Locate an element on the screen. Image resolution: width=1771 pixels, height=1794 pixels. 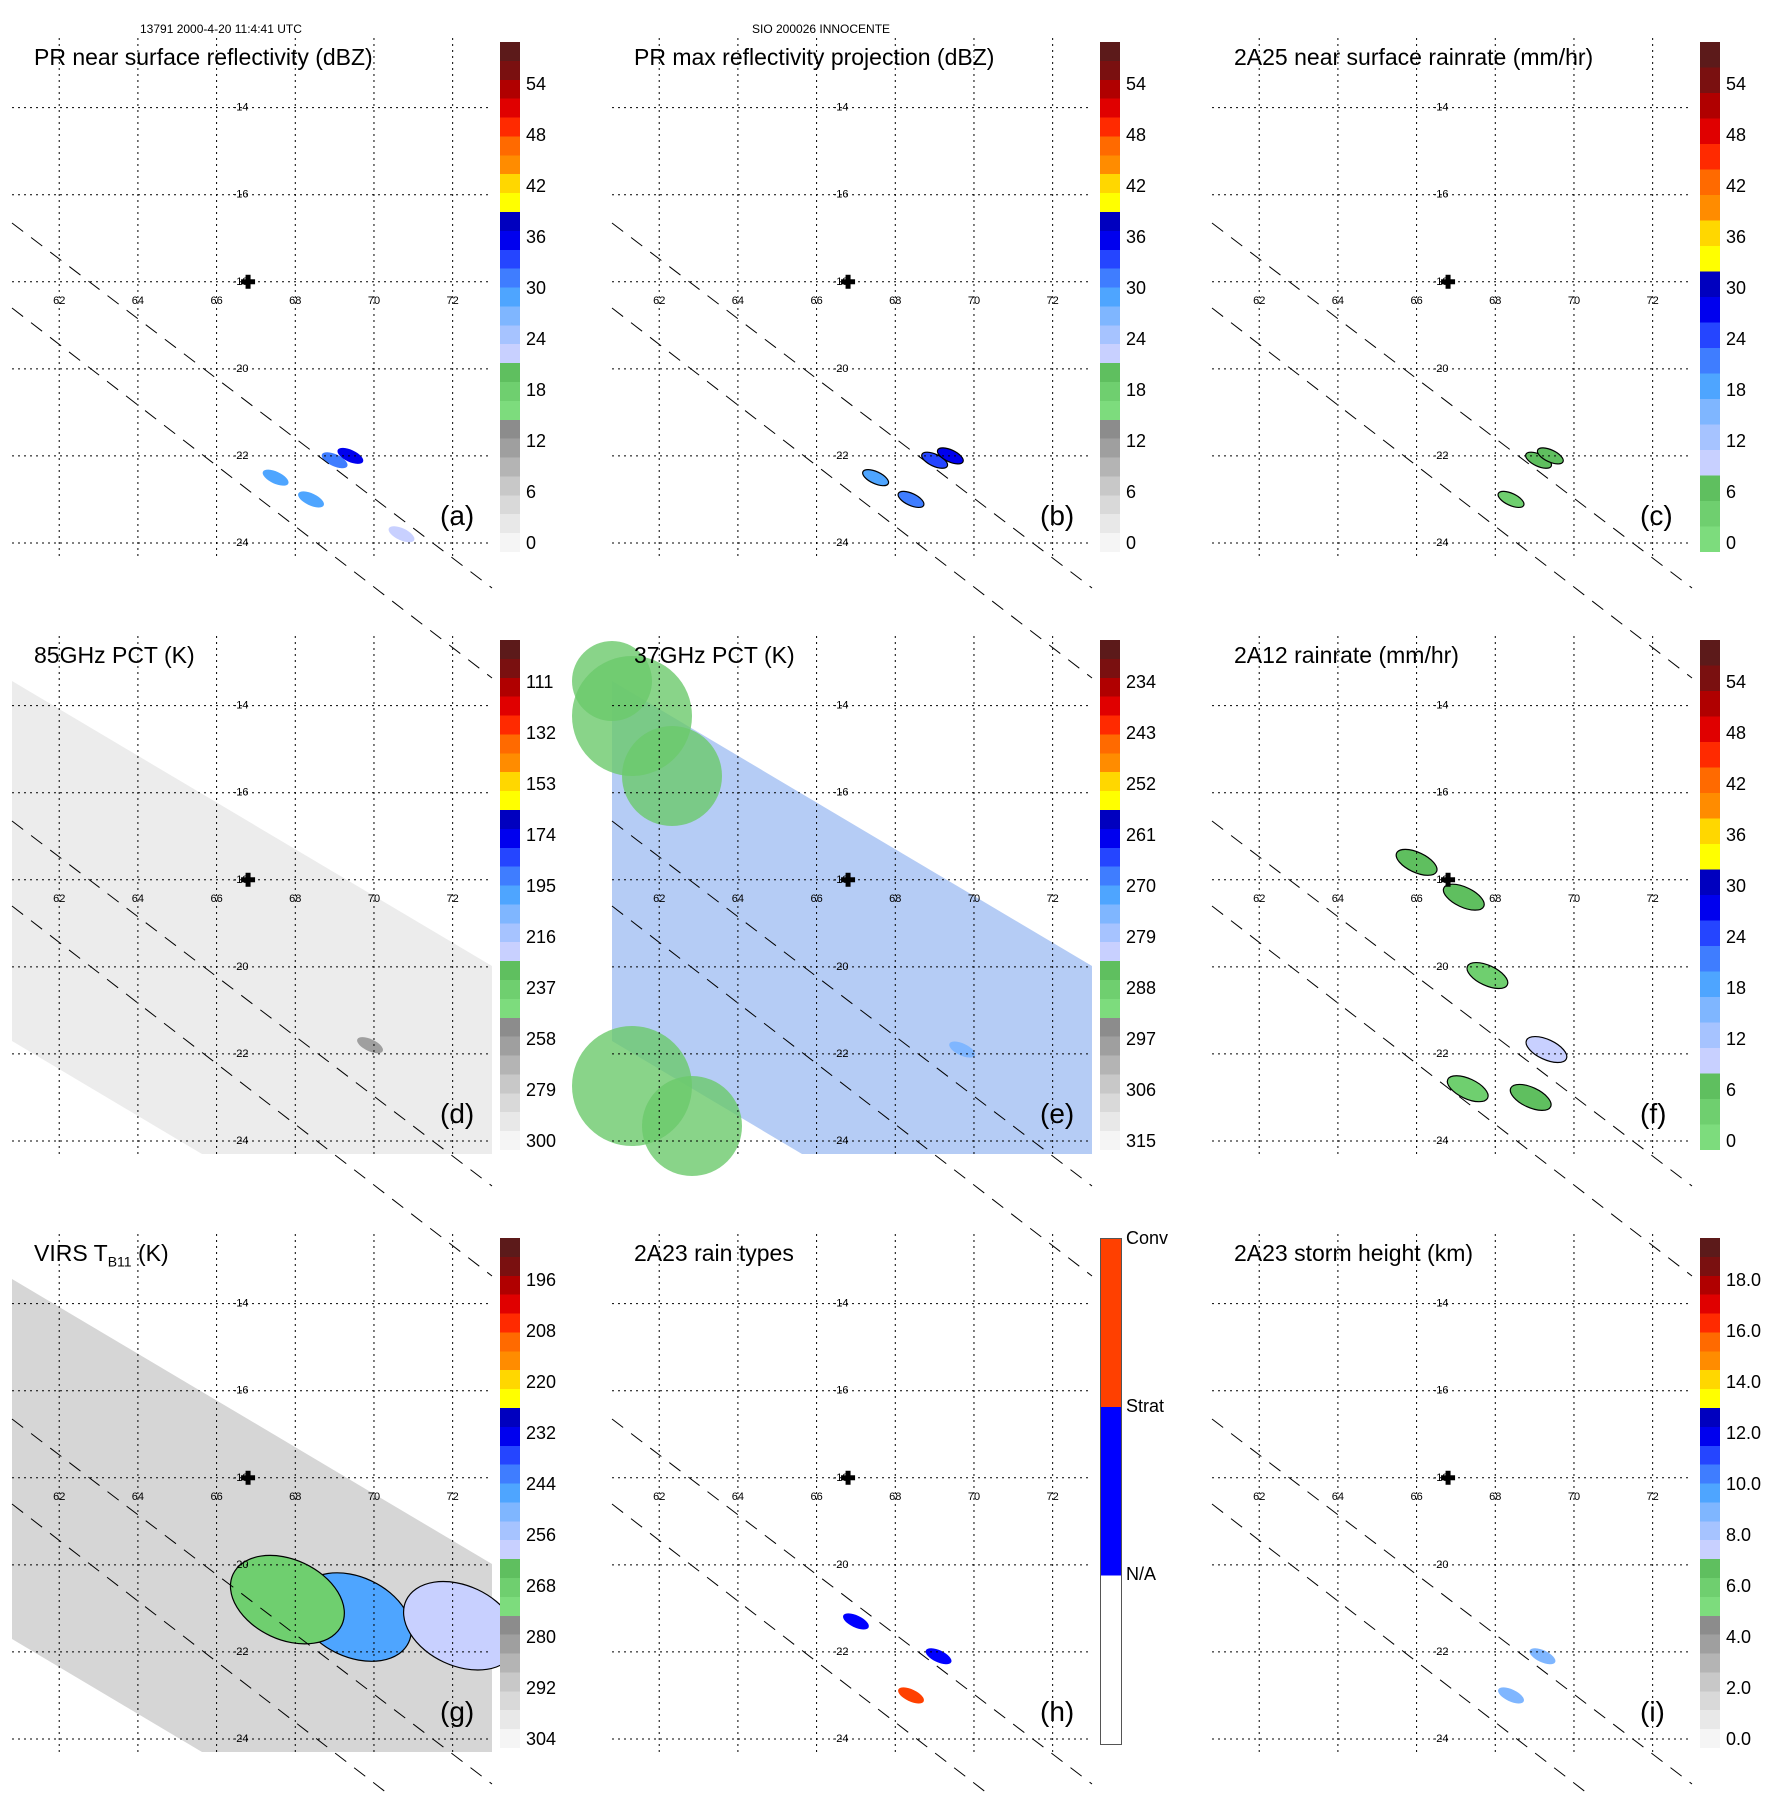
colorbar-tick: 18 is located at coordinates (1736, 988).